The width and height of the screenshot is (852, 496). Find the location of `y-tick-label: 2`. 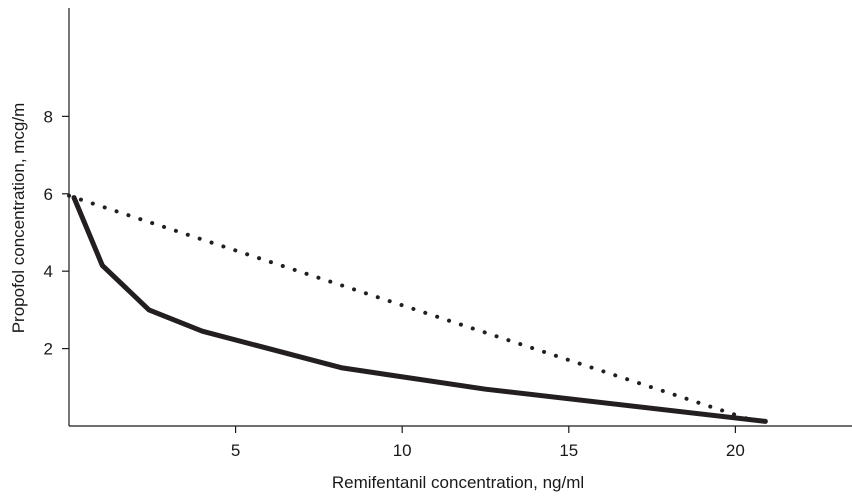

y-tick-label: 2 is located at coordinates (48, 349).